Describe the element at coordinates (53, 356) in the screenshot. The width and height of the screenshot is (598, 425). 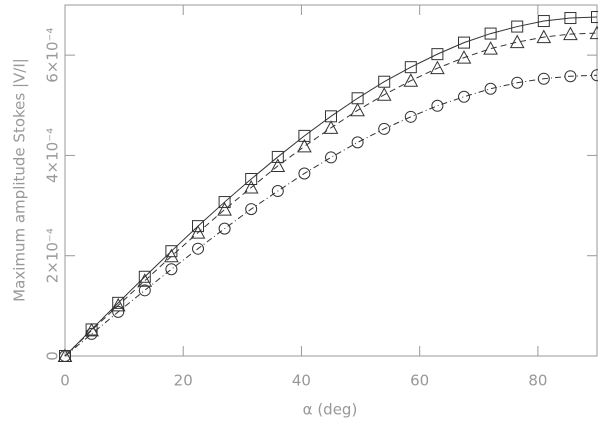
I see `y-tick-label: 0` at that location.